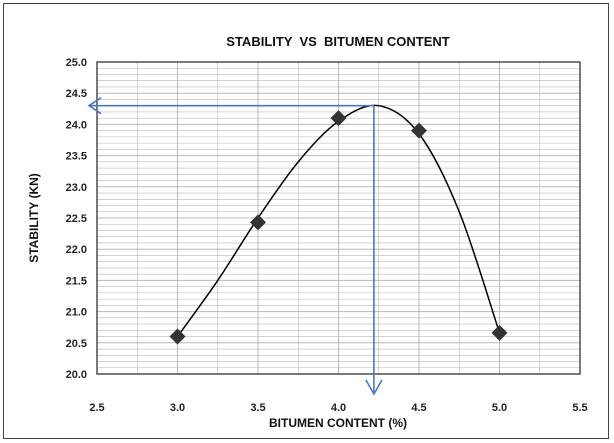  Describe the element at coordinates (34, 218) in the screenshot. I see `y-axis-label: STABILITY (KN)` at that location.